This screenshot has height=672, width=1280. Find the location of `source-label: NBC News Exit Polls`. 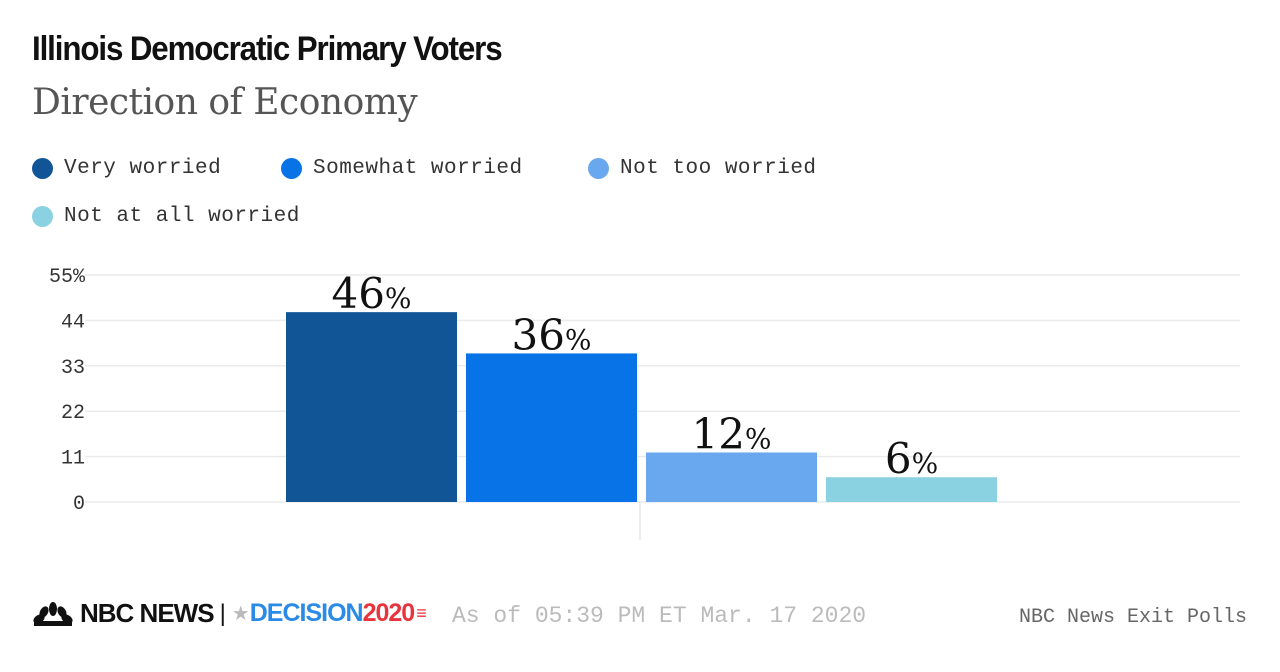

source-label: NBC News Exit Polls is located at coordinates (1132, 617).